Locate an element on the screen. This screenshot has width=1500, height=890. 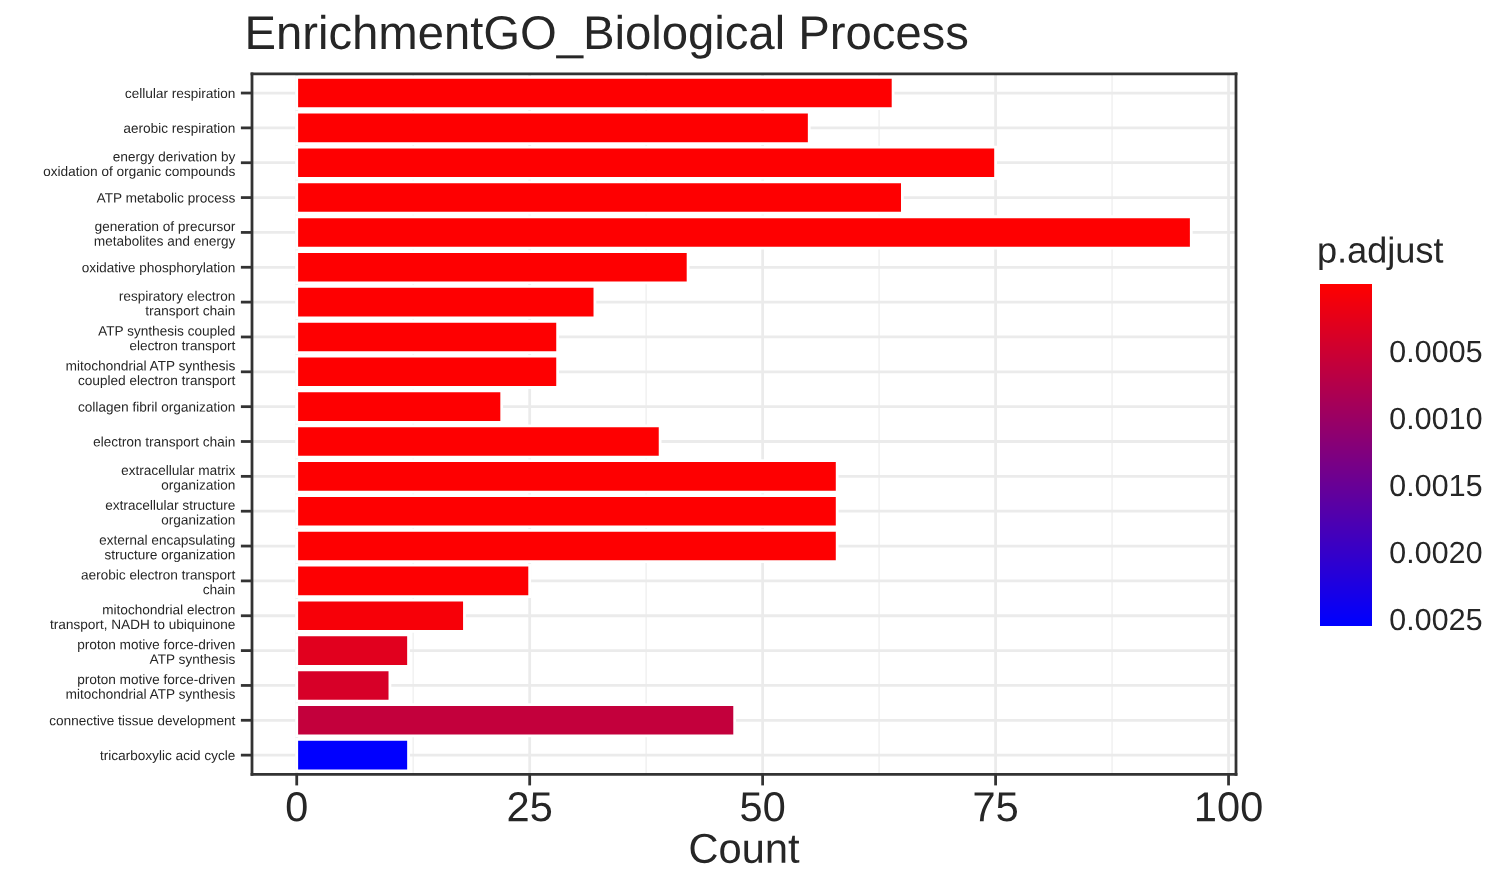
x-tick-label: 0 is located at coordinates (296, 807).